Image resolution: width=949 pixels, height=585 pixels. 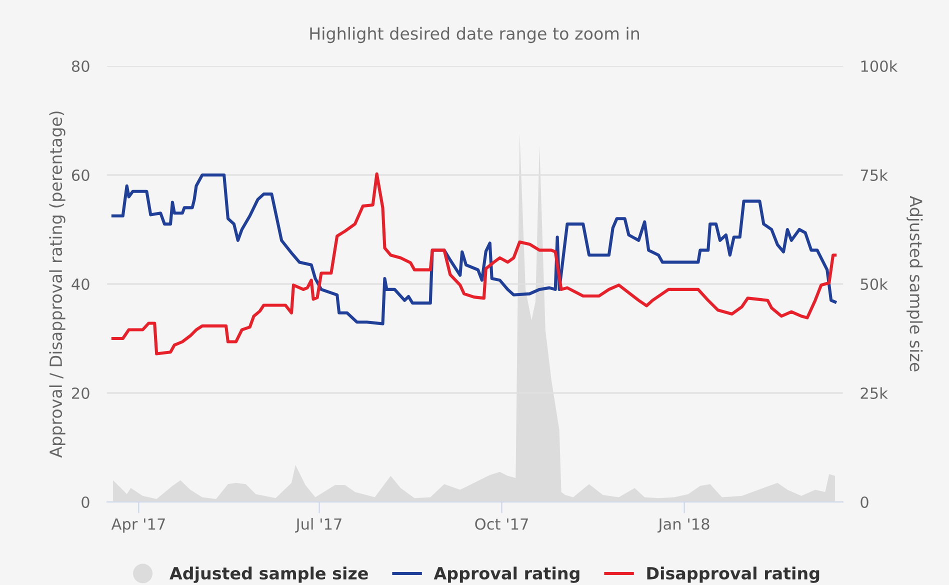 I want to click on y2-tick-label: 50k, so click(x=874, y=284).